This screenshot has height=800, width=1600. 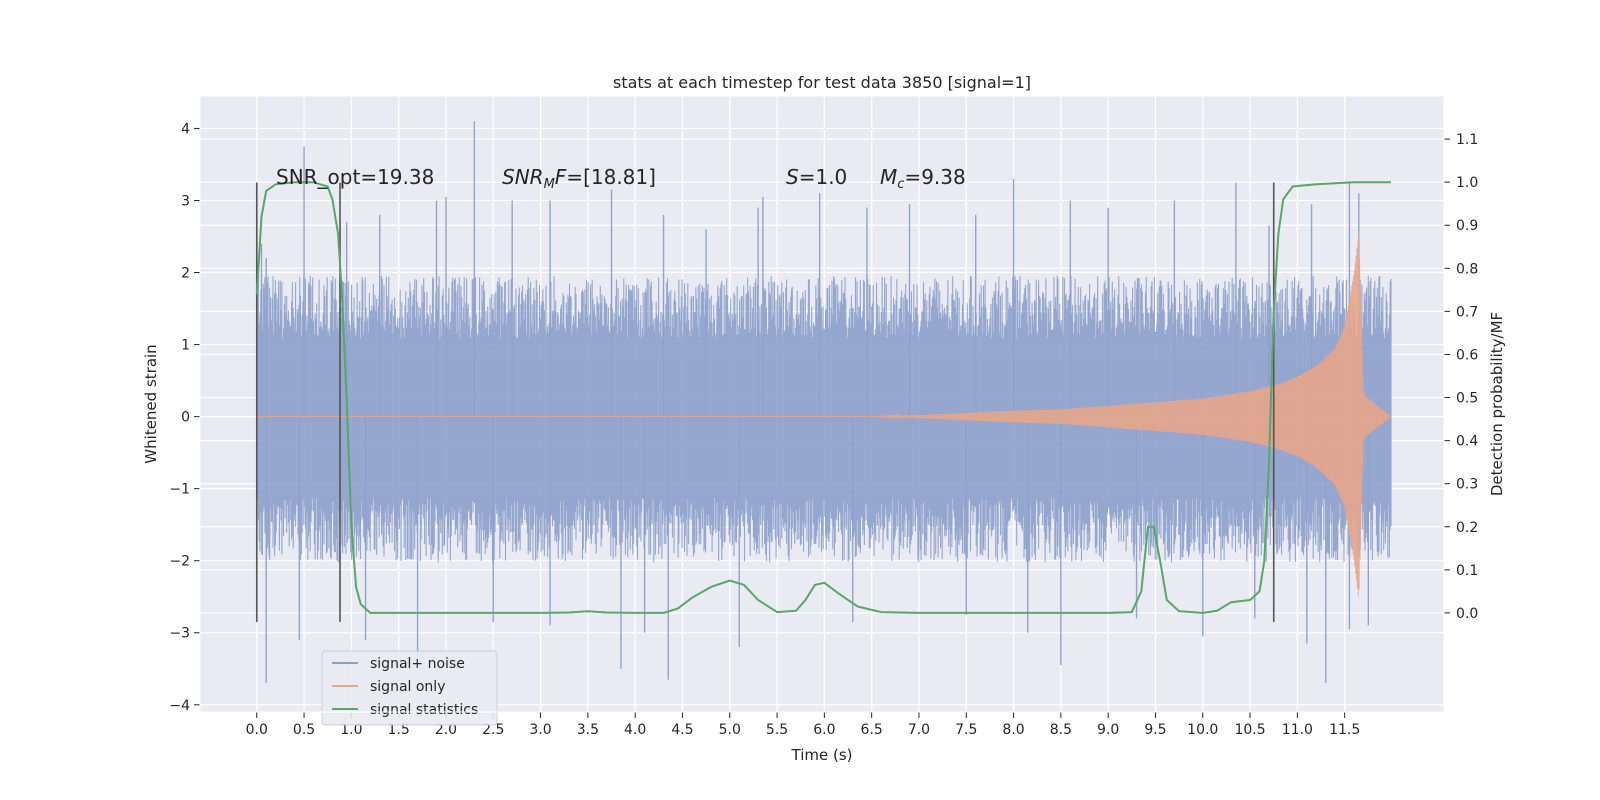 What do you see at coordinates (1013, 730) in the screenshot?
I see `x-tick-label: 8.0` at bounding box center [1013, 730].